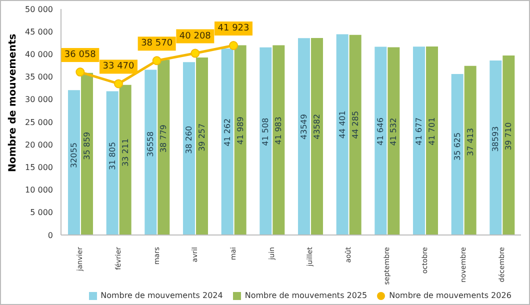 This screenshot has height=305, width=530. Describe the element at coordinates (39, 122) in the screenshot. I see `y-tick-label: 25 000` at that location.